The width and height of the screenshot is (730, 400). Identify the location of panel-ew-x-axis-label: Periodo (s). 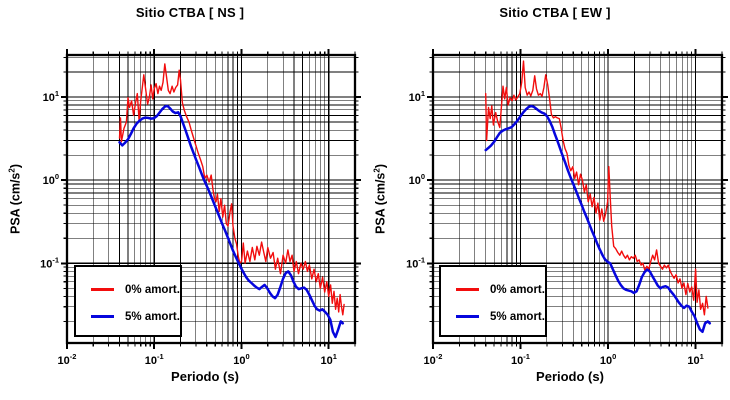
(570, 376).